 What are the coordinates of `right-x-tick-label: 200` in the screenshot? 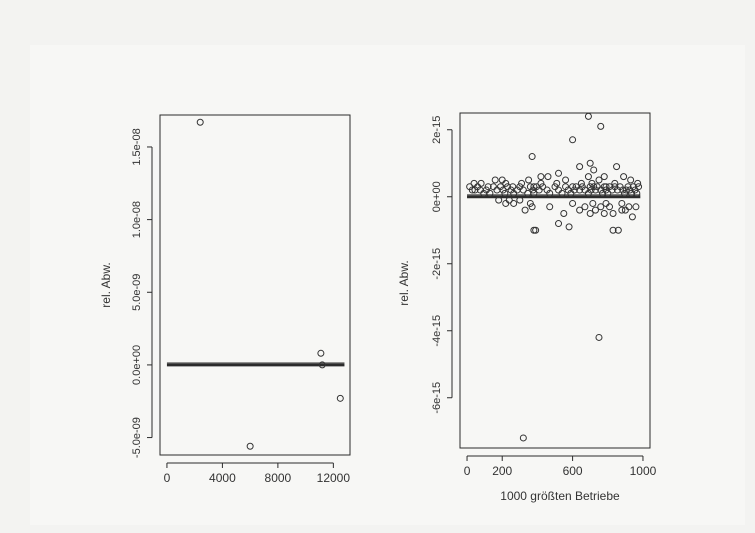 It's located at (502, 471).